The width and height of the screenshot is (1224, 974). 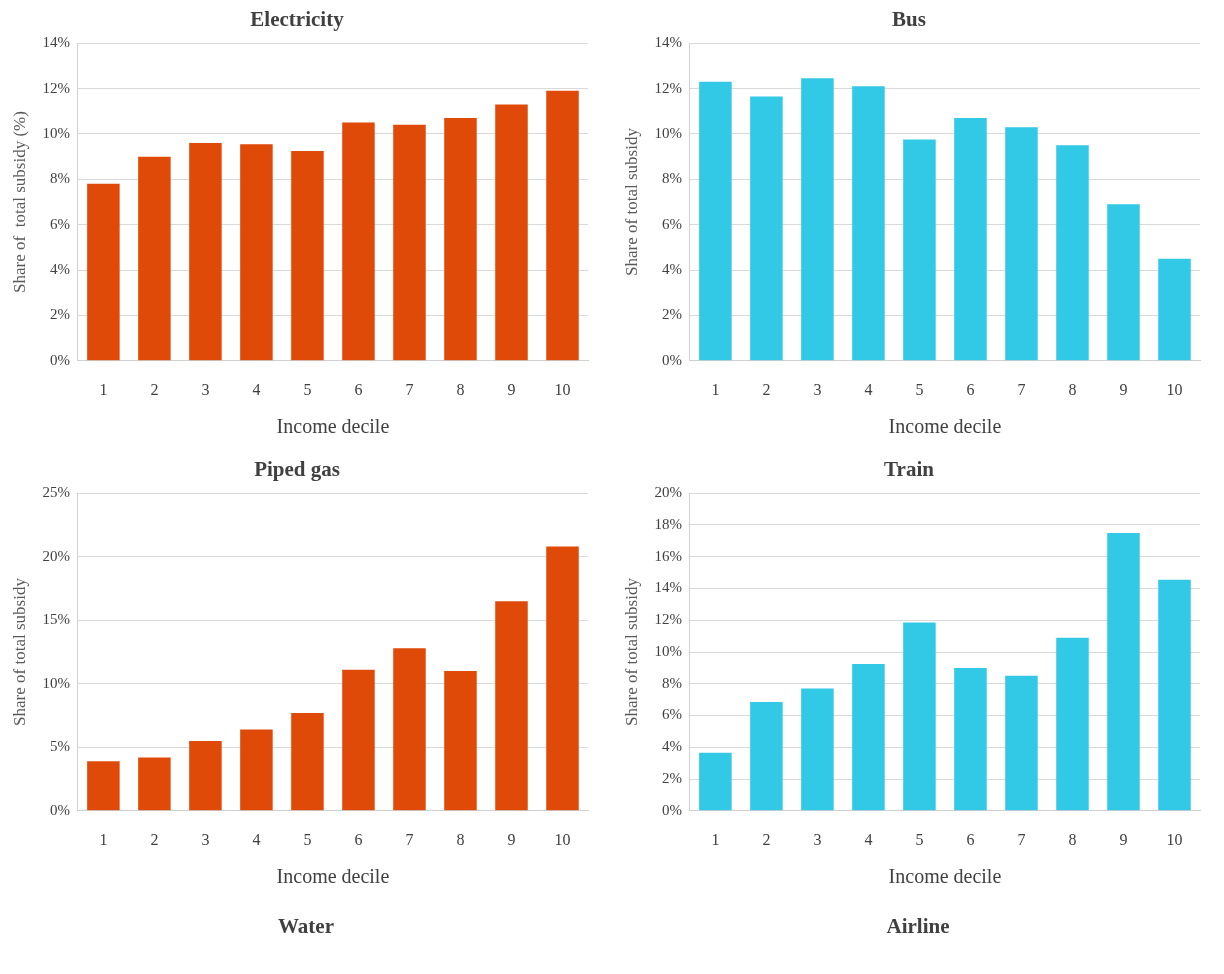 I want to click on chart-title: Piped gas, so click(x=297, y=469).